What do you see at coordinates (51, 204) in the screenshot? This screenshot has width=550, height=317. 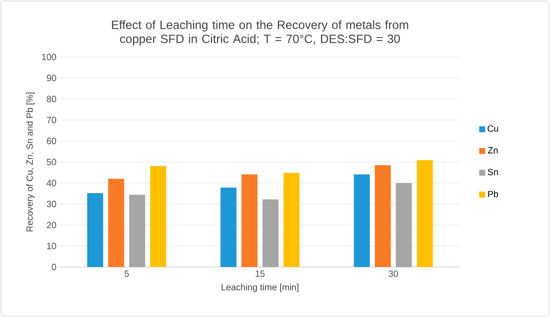 I see `y-tick-label: 30` at bounding box center [51, 204].